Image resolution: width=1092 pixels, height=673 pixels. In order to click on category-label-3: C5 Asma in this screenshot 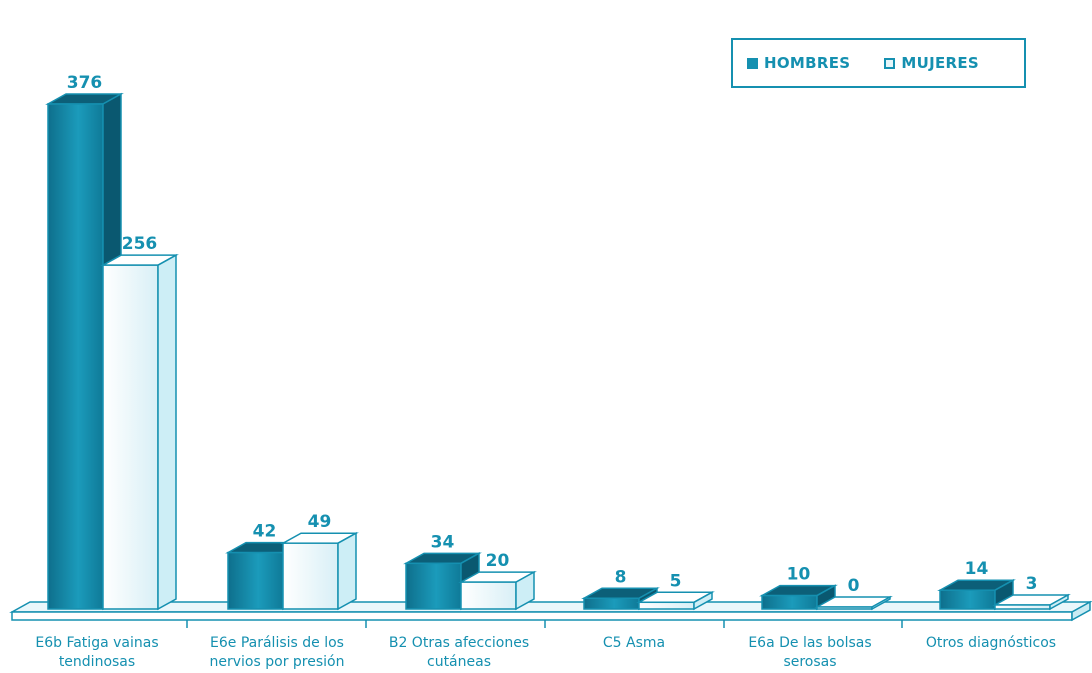, I will do `click(634, 643)`.